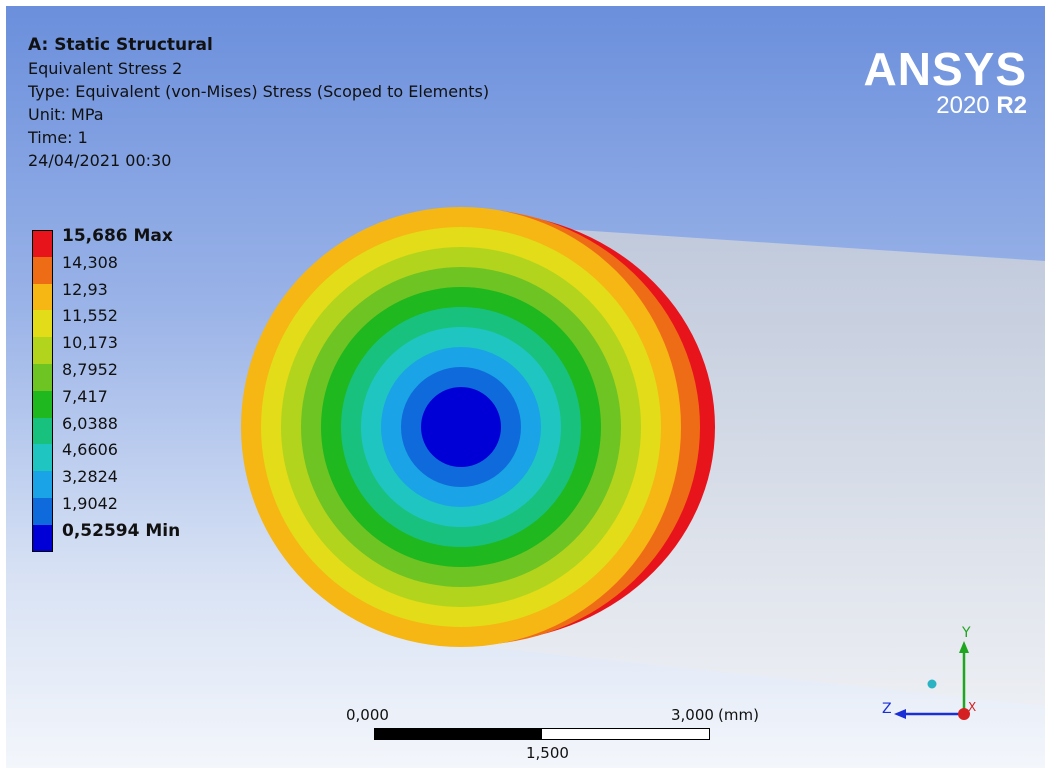 The width and height of the screenshot is (1051, 774). I want to click on z-axis-label: Z, so click(887, 709).